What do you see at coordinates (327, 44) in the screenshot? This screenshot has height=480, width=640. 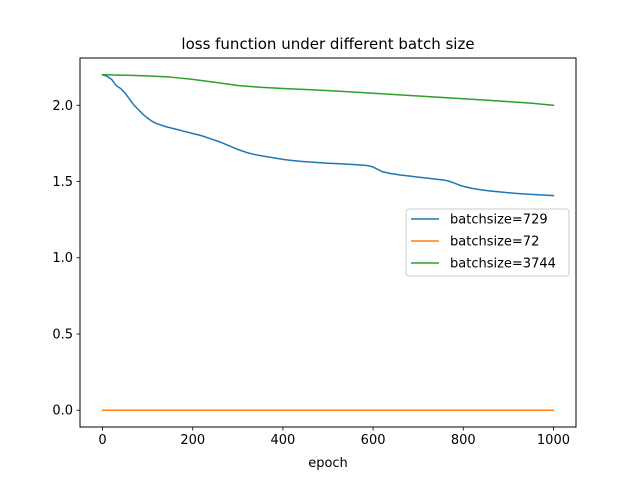 I see `chart-title: loss function under different batch size` at bounding box center [327, 44].